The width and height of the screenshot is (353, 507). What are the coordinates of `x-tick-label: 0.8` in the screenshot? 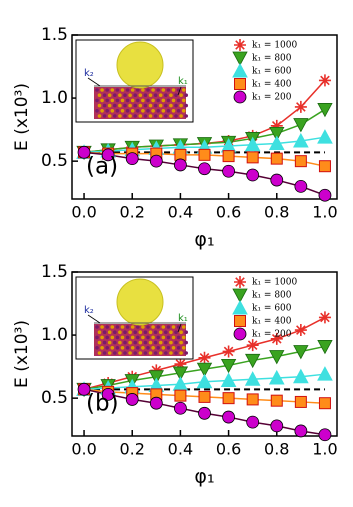 It's located at (276, 449).